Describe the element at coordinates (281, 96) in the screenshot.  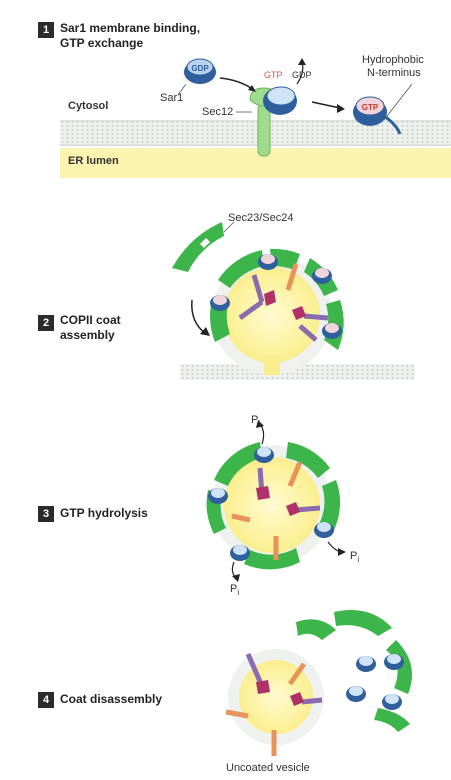
I see `sar1-exchange-pocket` at that location.